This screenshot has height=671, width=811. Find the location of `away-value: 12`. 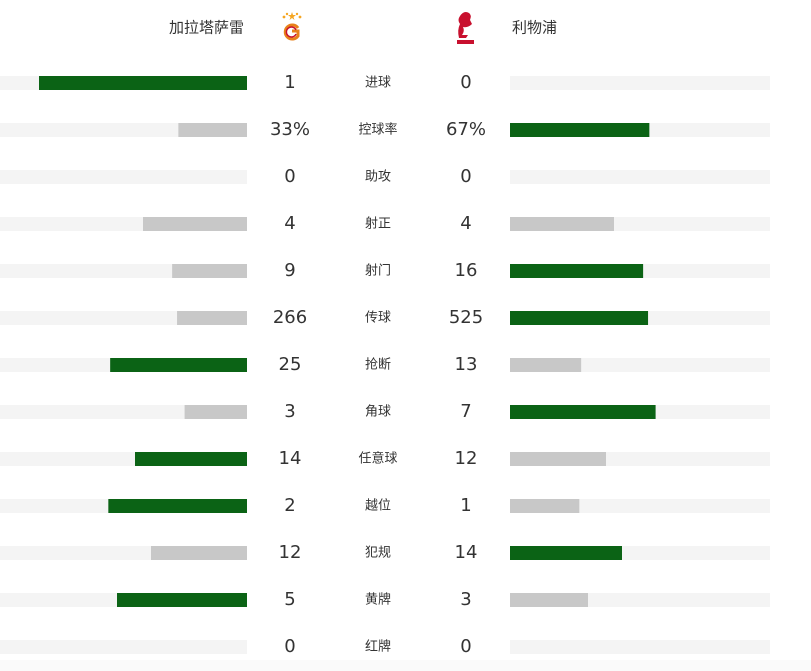

away-value: 12 is located at coordinates (466, 458).